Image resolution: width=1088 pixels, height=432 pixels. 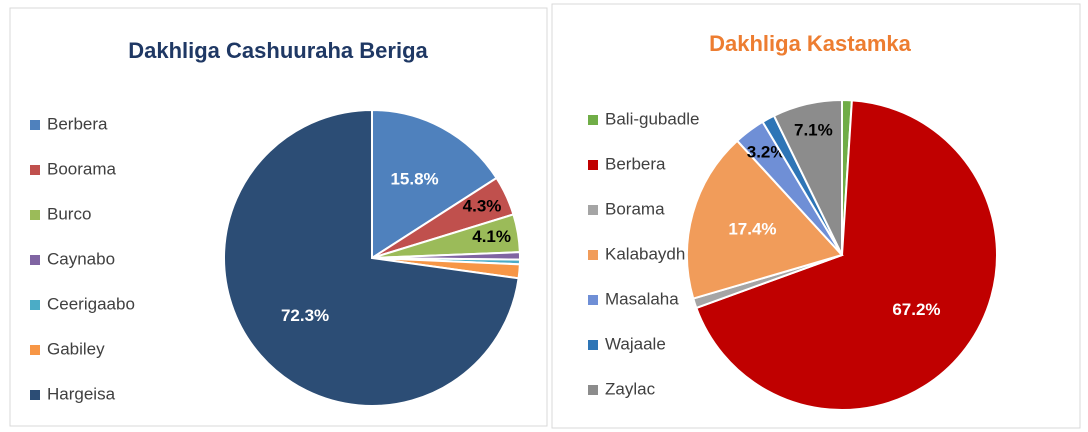 What do you see at coordinates (482, 205) in the screenshot?
I see `data-label: 4.3%` at bounding box center [482, 205].